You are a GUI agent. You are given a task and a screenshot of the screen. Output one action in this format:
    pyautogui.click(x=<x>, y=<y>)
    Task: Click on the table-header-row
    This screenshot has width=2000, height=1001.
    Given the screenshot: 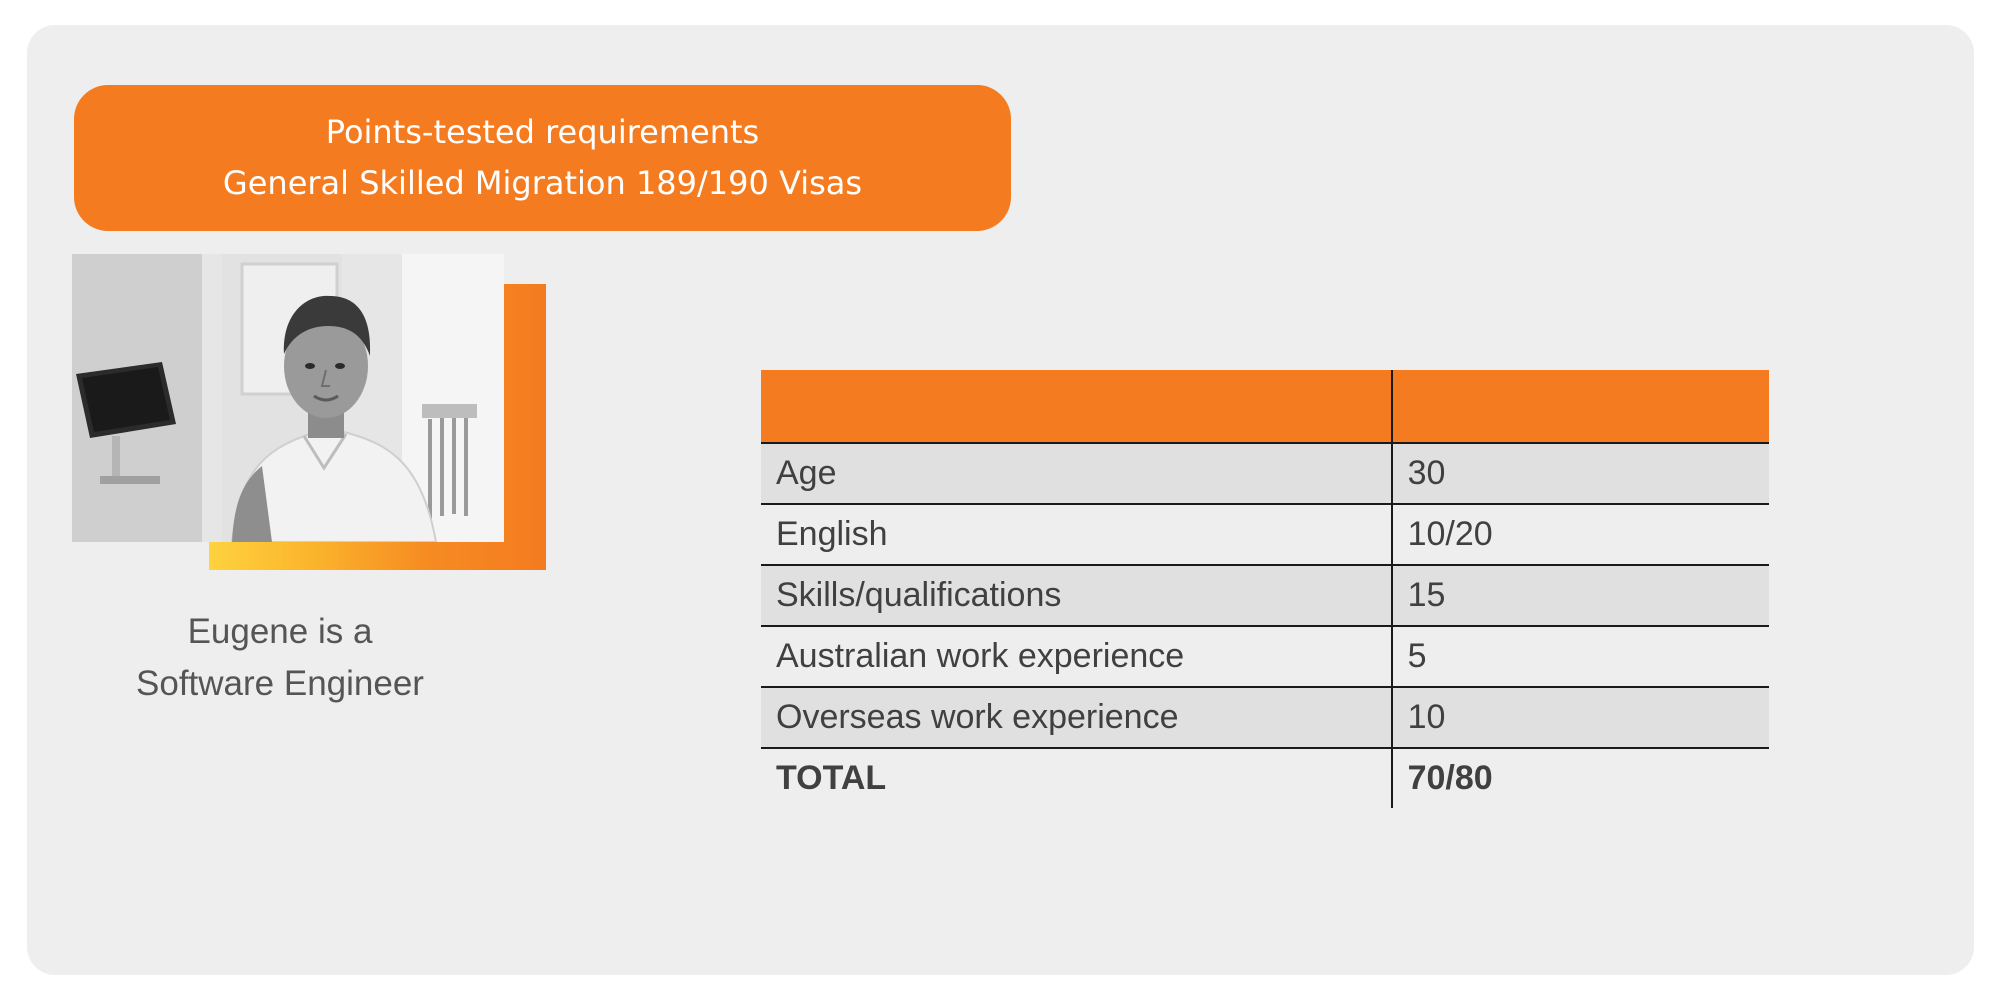 What is the action you would take?
    pyautogui.click(x=1265, y=406)
    